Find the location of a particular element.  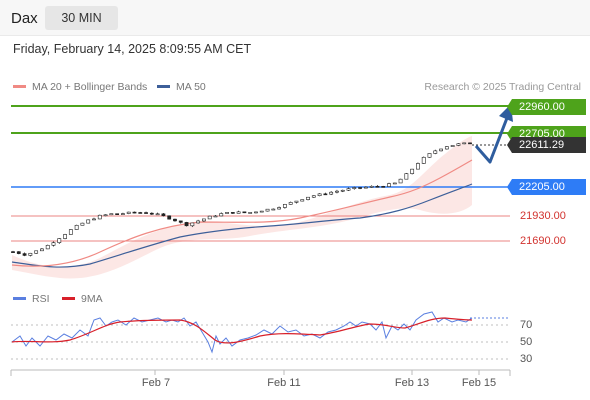

symbol-name: Dax is located at coordinates (24, 18).